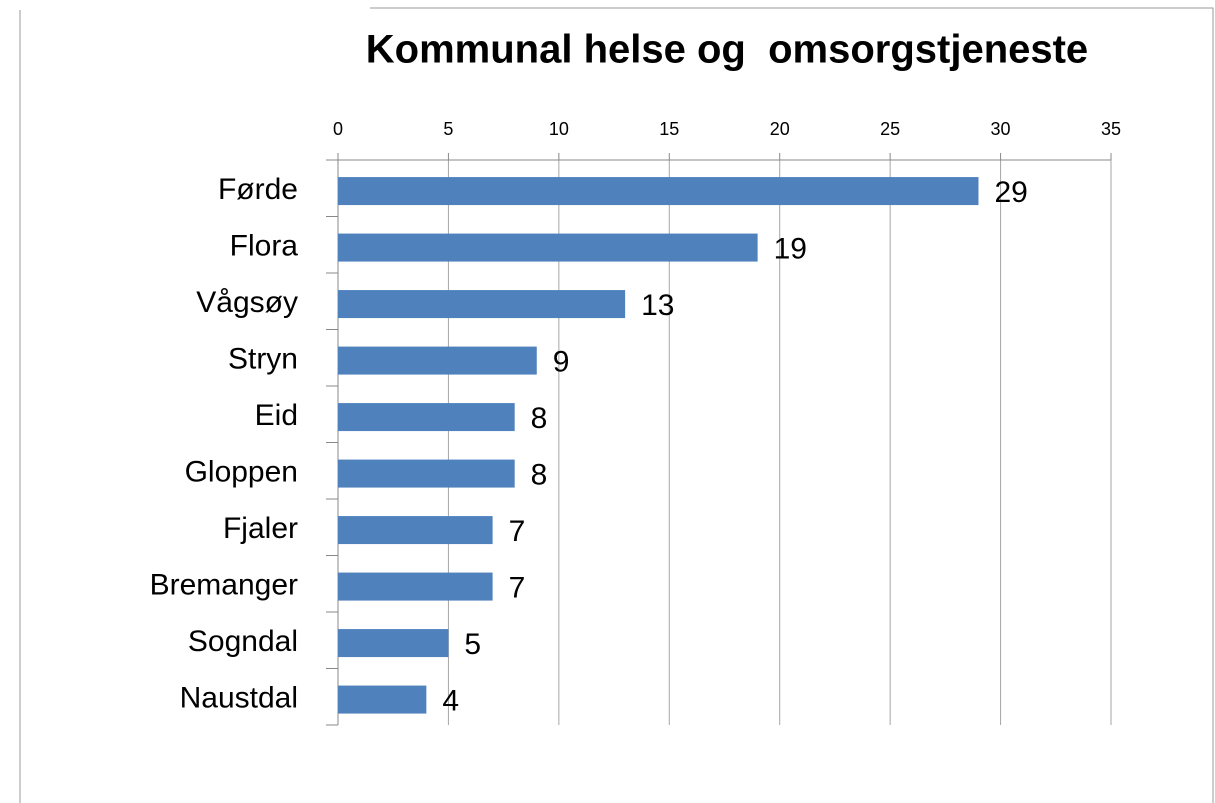 The width and height of the screenshot is (1215, 803). What do you see at coordinates (239, 697) in the screenshot?
I see `y-tick-label: Naustdal` at bounding box center [239, 697].